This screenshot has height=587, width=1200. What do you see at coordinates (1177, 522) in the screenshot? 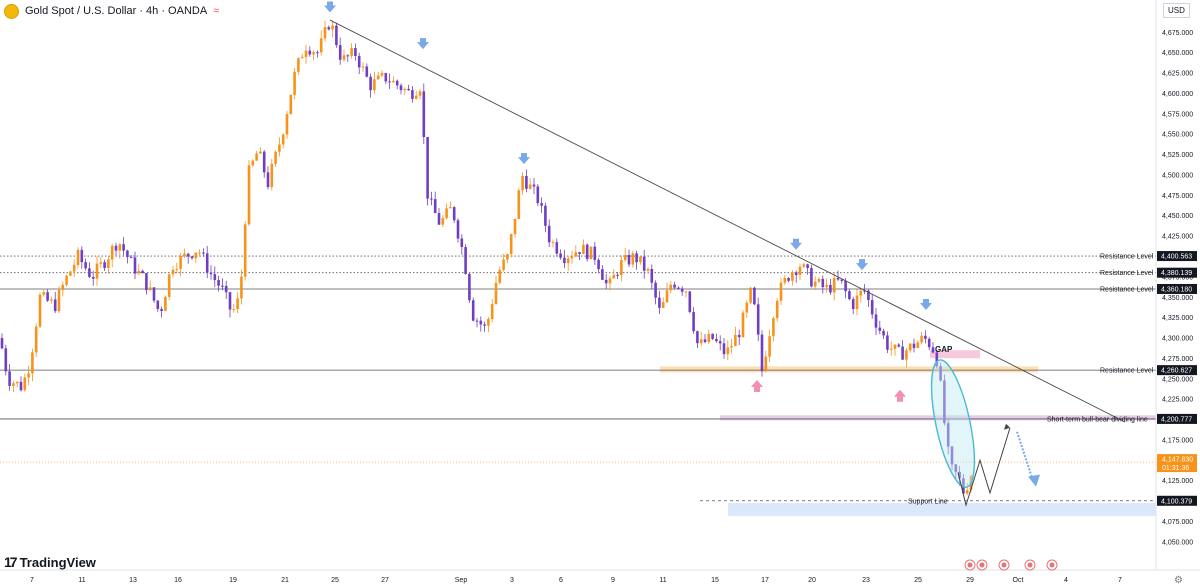
I see `y-tick-label: 4,075.000` at bounding box center [1177, 522].